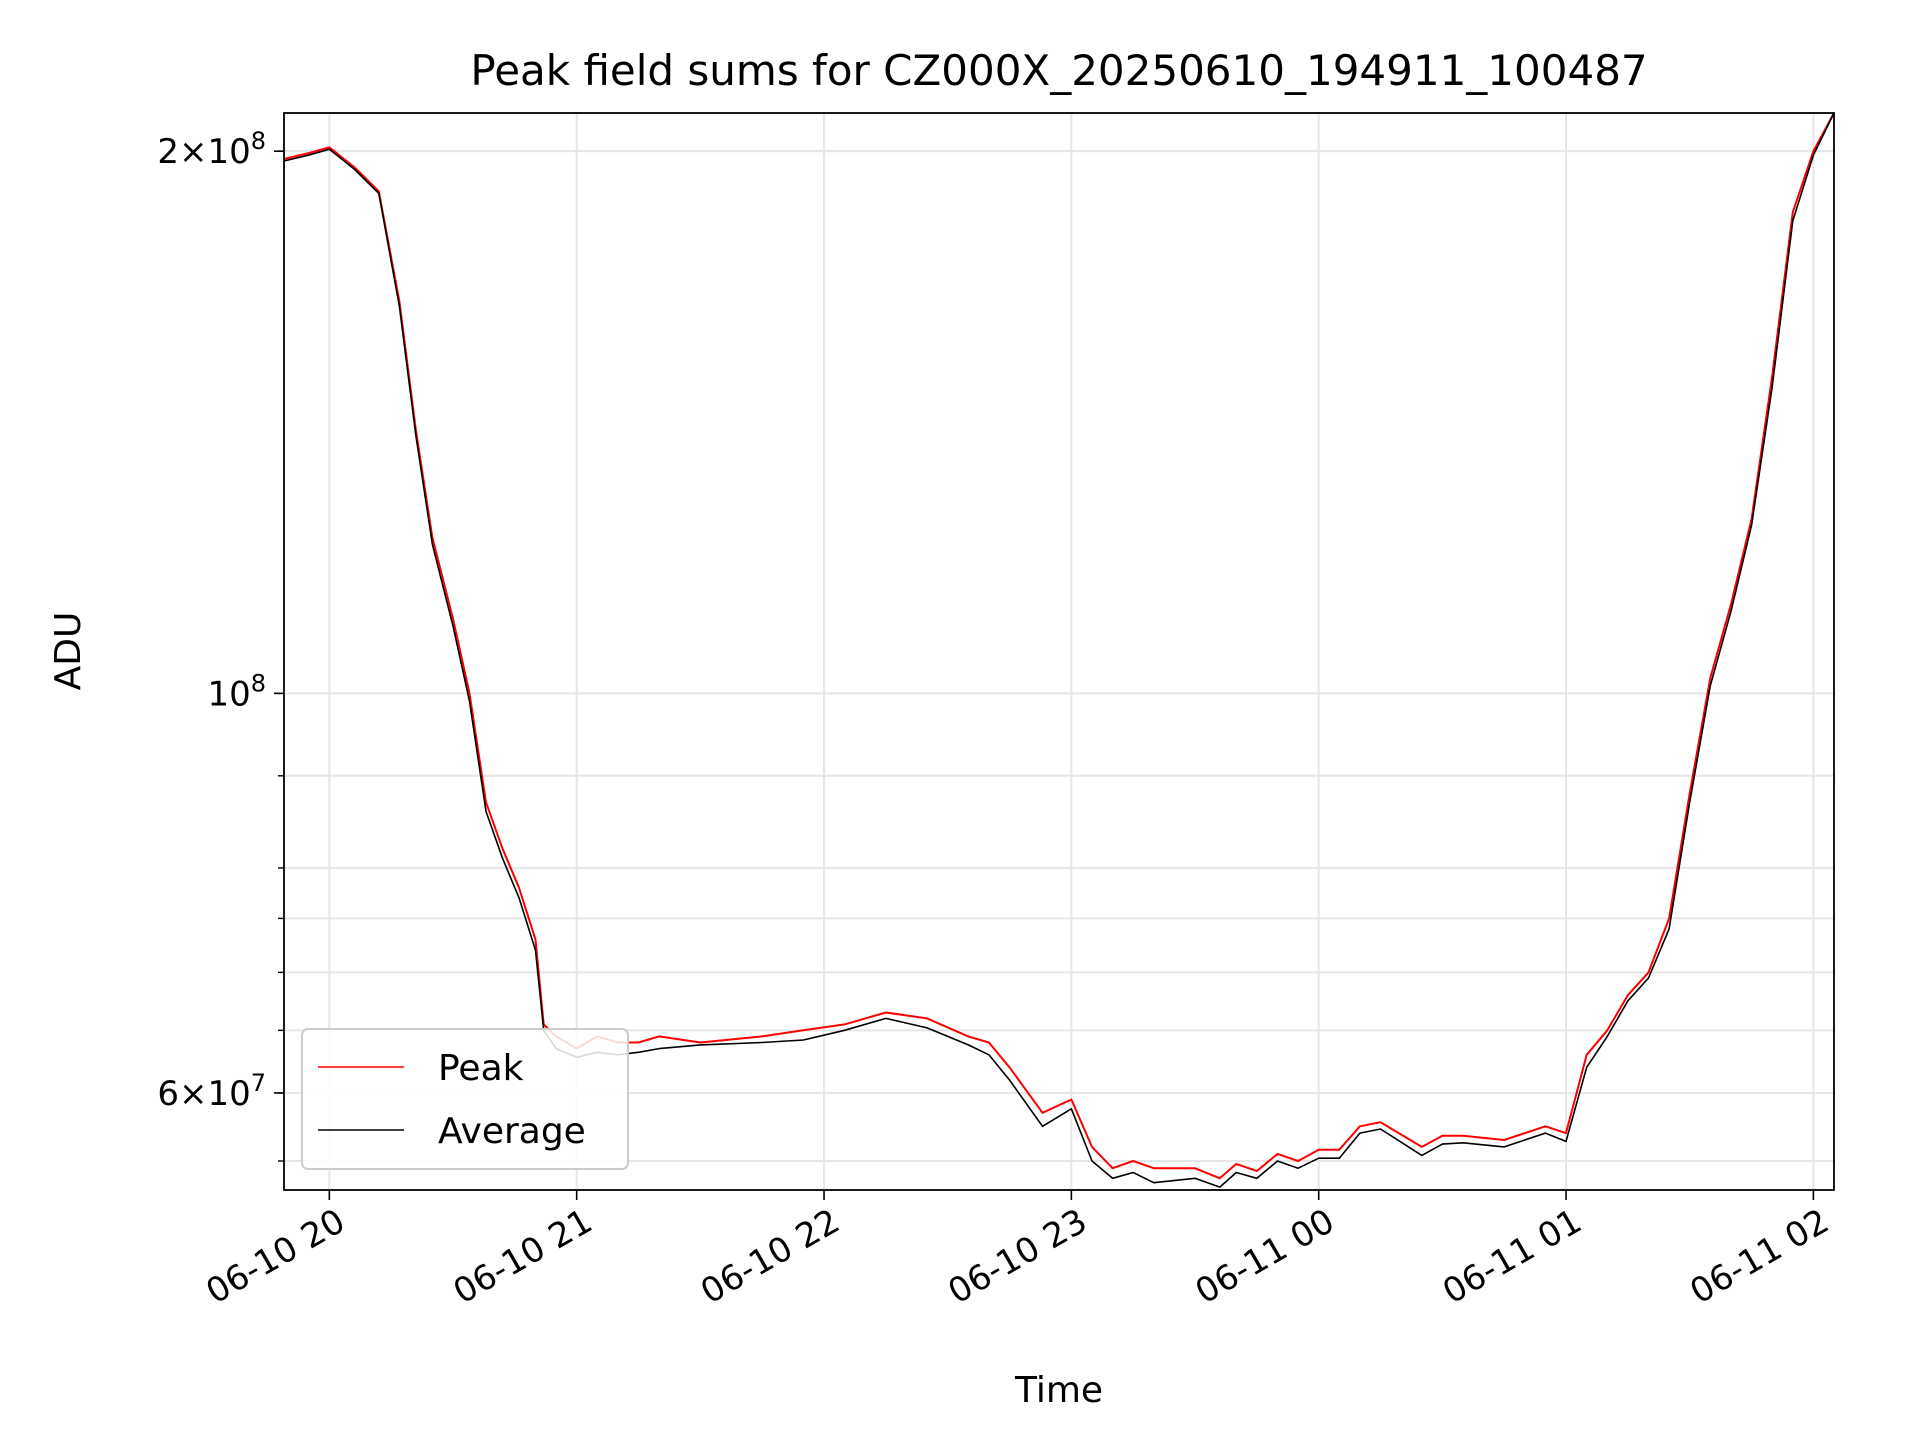  I want to click on y-tick-label: 108, so click(236, 691).